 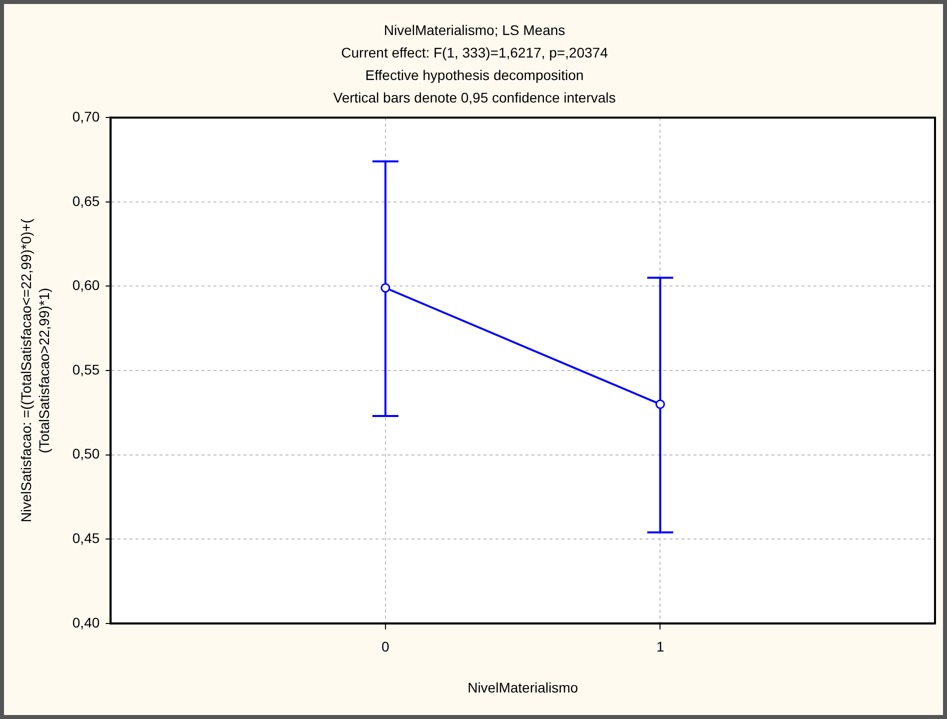 What do you see at coordinates (386, 646) in the screenshot?
I see `x-tick-label: 0` at bounding box center [386, 646].